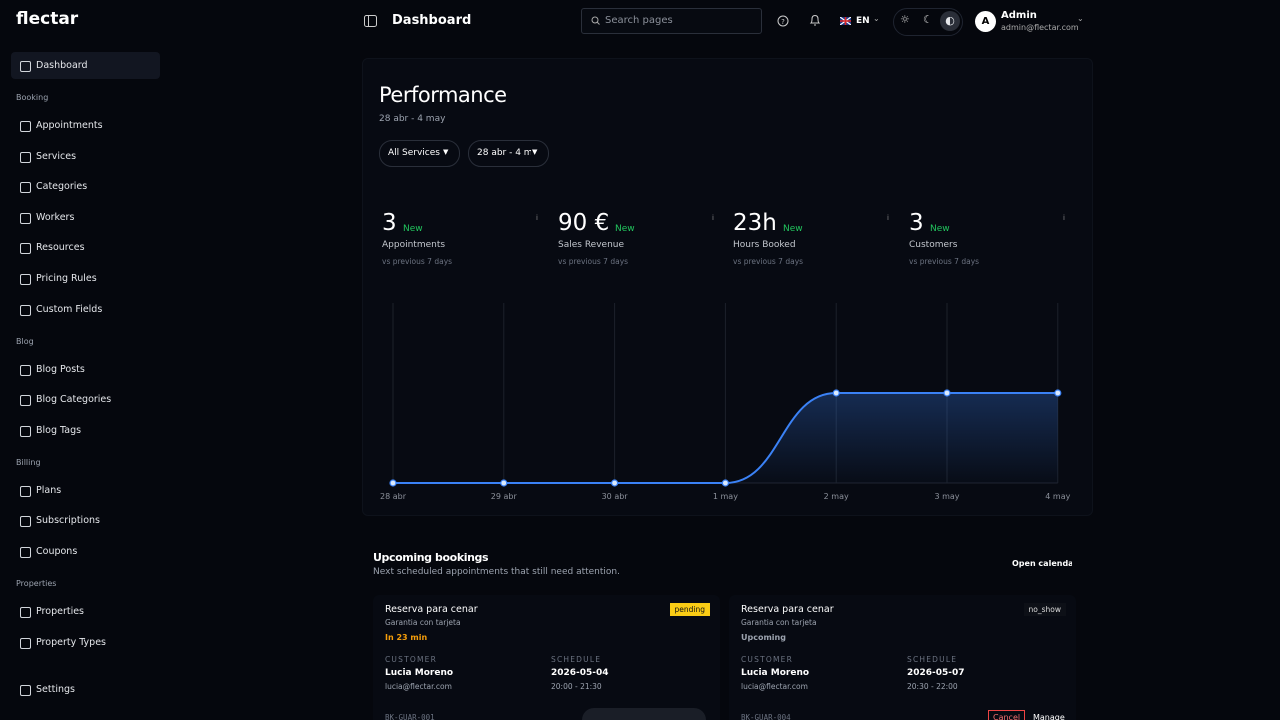  Describe the element at coordinates (836, 496) in the screenshot. I see `x-tick-label: 2 may` at that location.